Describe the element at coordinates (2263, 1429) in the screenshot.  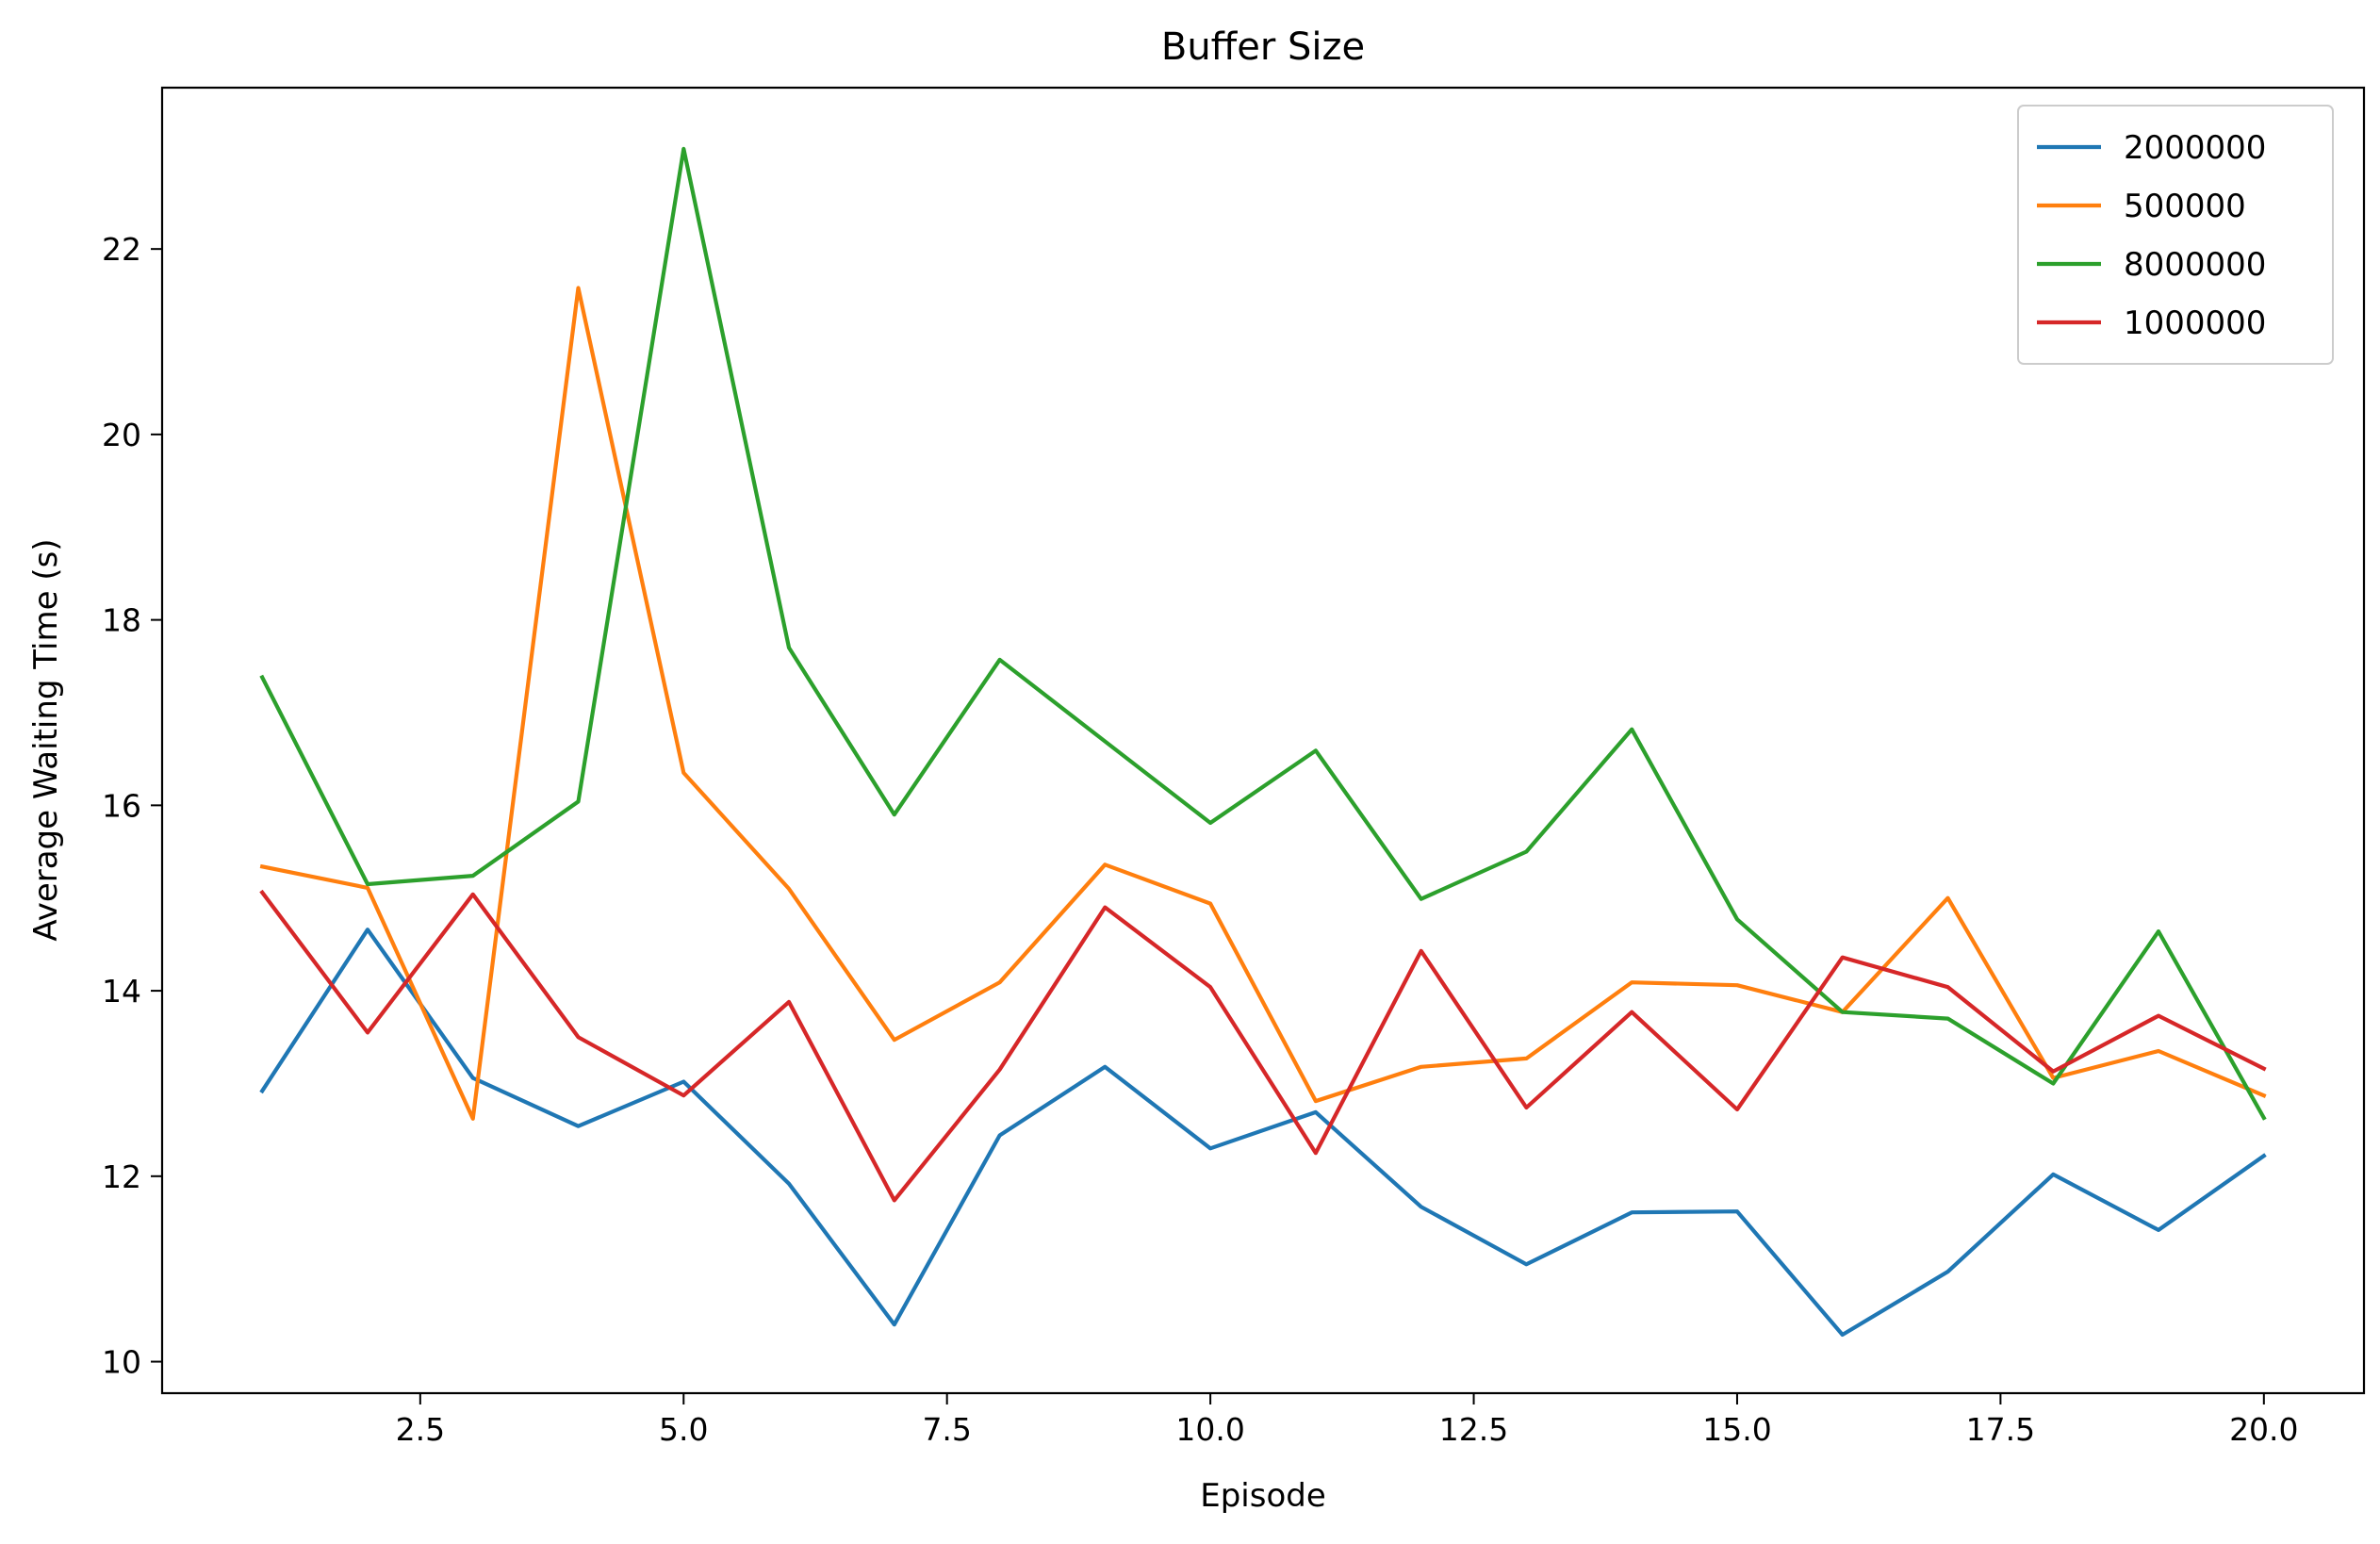
I see `x-tick-label: 20.0` at that location.